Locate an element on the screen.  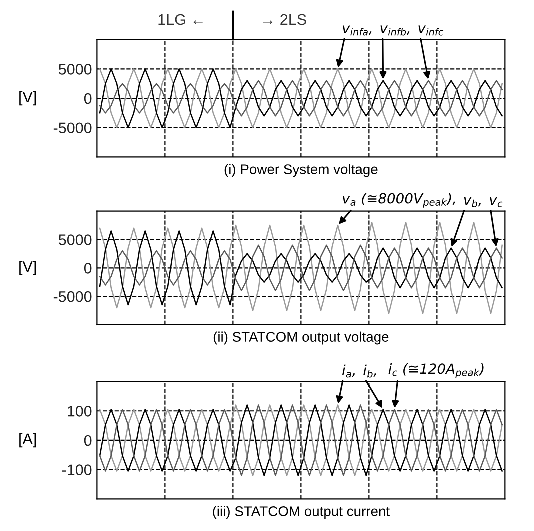
text: v$_{infa}$, is located at coordinates (357, 31).